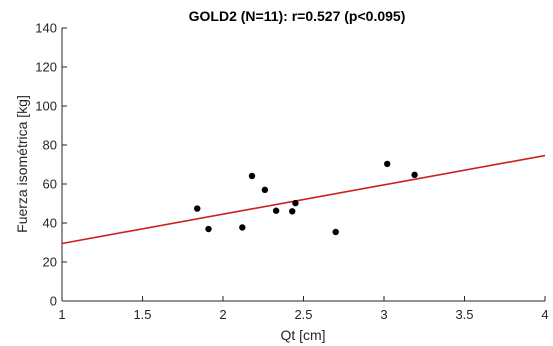 The width and height of the screenshot is (553, 346). I want to click on y-tick-label: 20, so click(50, 262).